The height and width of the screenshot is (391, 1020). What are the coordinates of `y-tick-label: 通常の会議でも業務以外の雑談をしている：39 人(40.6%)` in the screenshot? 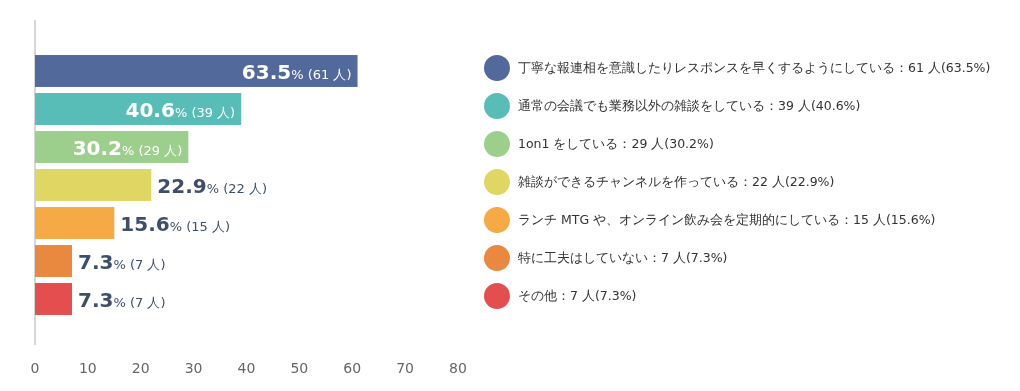 It's located at (689, 105).